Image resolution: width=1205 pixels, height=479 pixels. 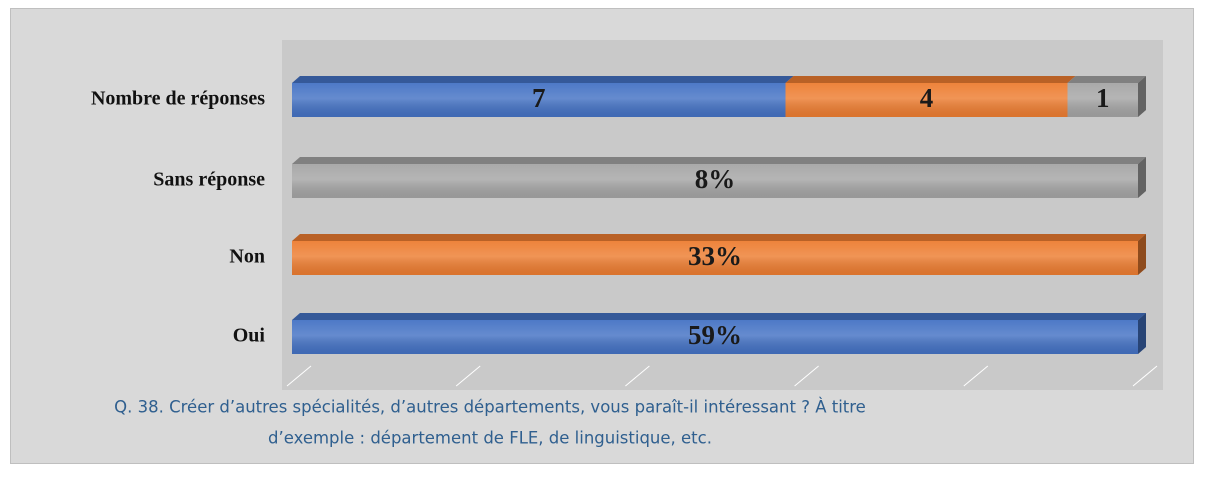 I want to click on category-label: Non, so click(x=247, y=257).